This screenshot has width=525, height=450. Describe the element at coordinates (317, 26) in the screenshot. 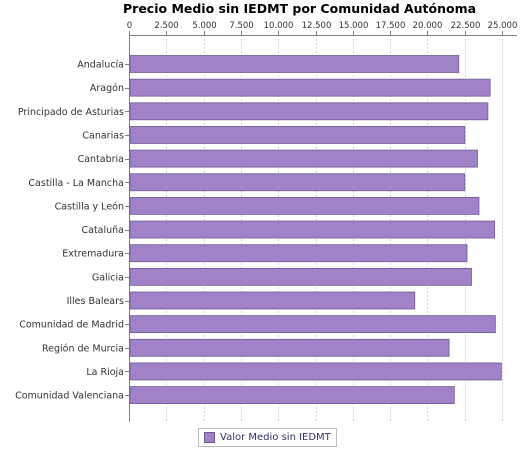

I see `x-tick-label: 12.500` at that location.